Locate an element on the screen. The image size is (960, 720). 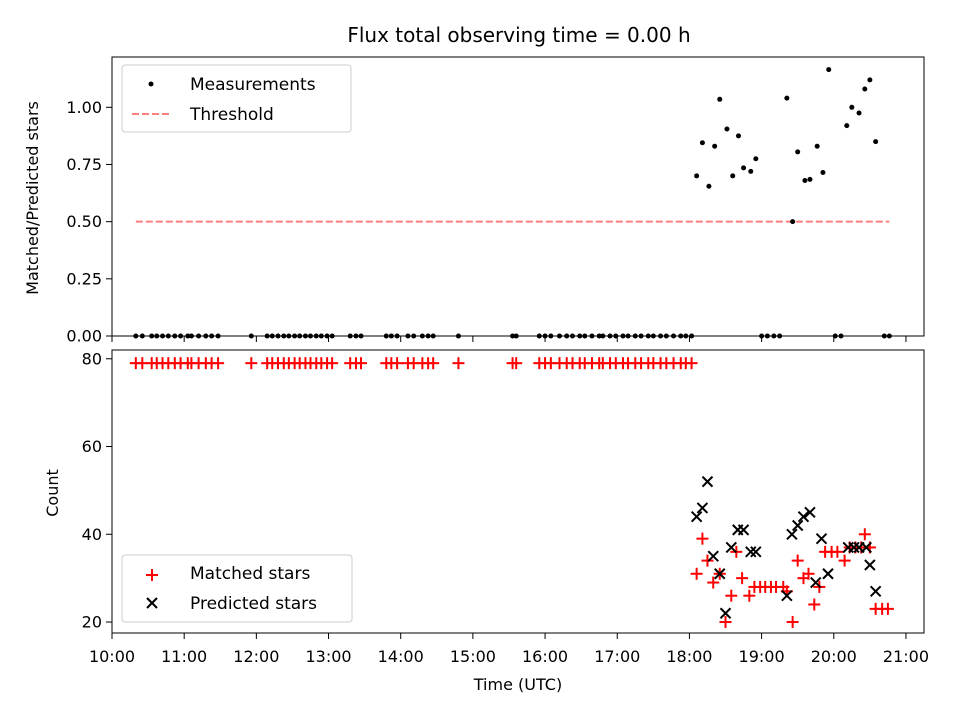
top-y-axis-label: Matched/Predicted stars is located at coordinates (32, 198).